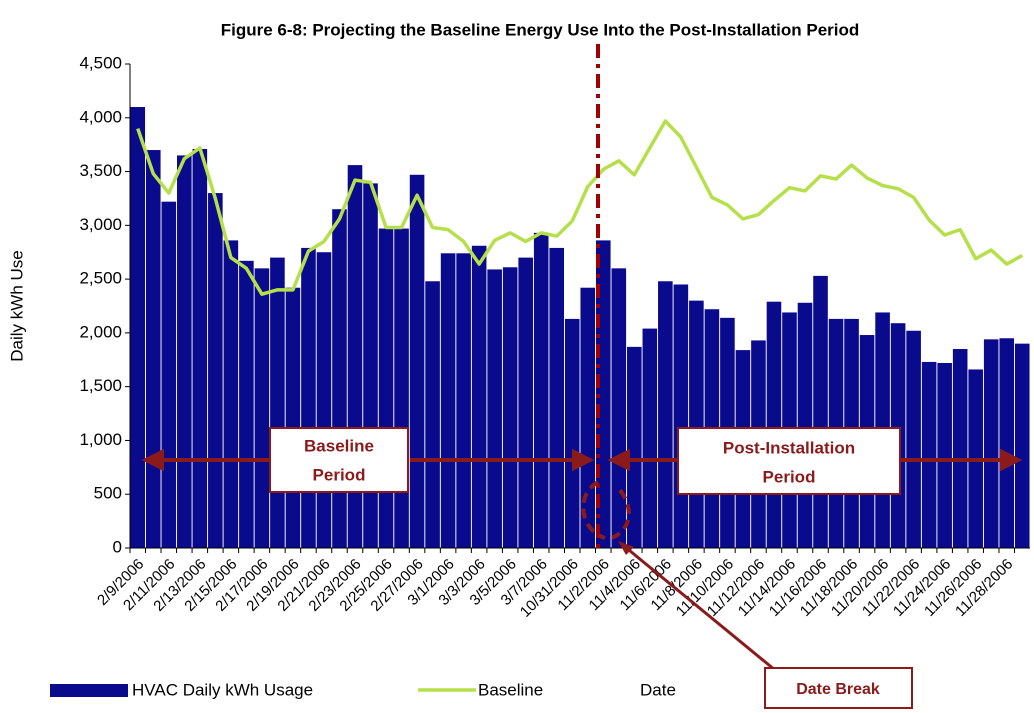 The width and height of the screenshot is (1034, 713). I want to click on y-tick-label: 3,000, so click(100, 224).